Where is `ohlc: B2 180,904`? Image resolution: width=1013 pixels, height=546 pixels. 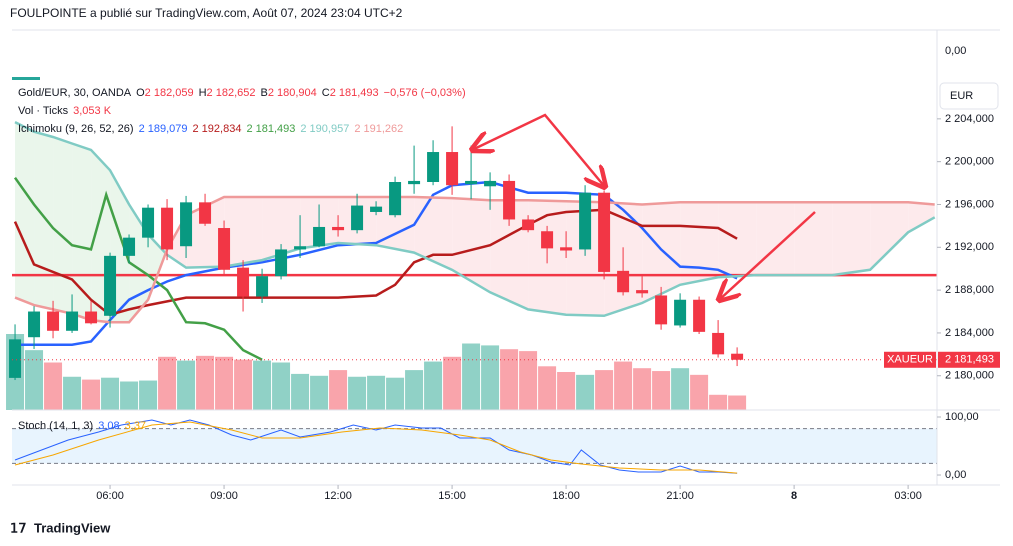
ohlc: B2 180,904 is located at coordinates (288, 93).